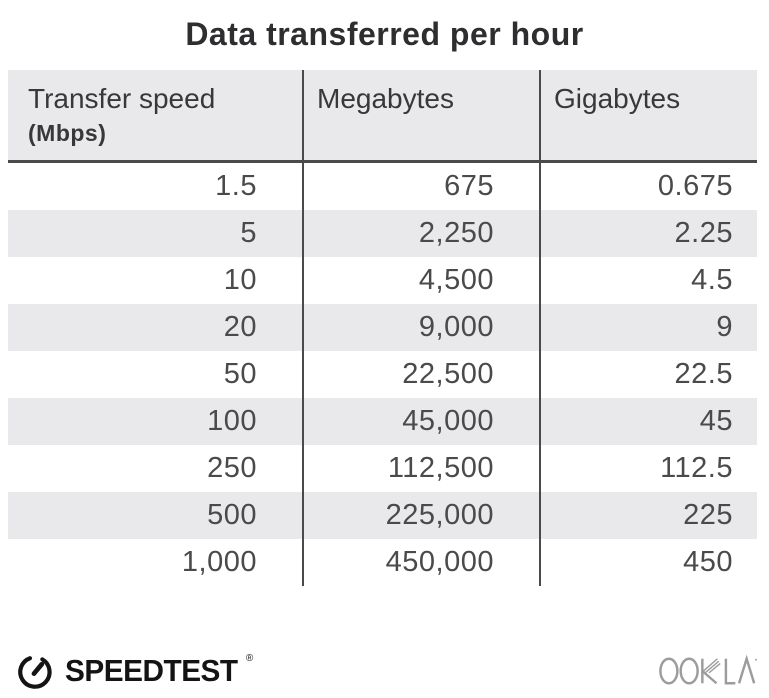 The height and width of the screenshot is (698, 769). I want to click on cell-megabytes: 22,500, so click(420, 374).